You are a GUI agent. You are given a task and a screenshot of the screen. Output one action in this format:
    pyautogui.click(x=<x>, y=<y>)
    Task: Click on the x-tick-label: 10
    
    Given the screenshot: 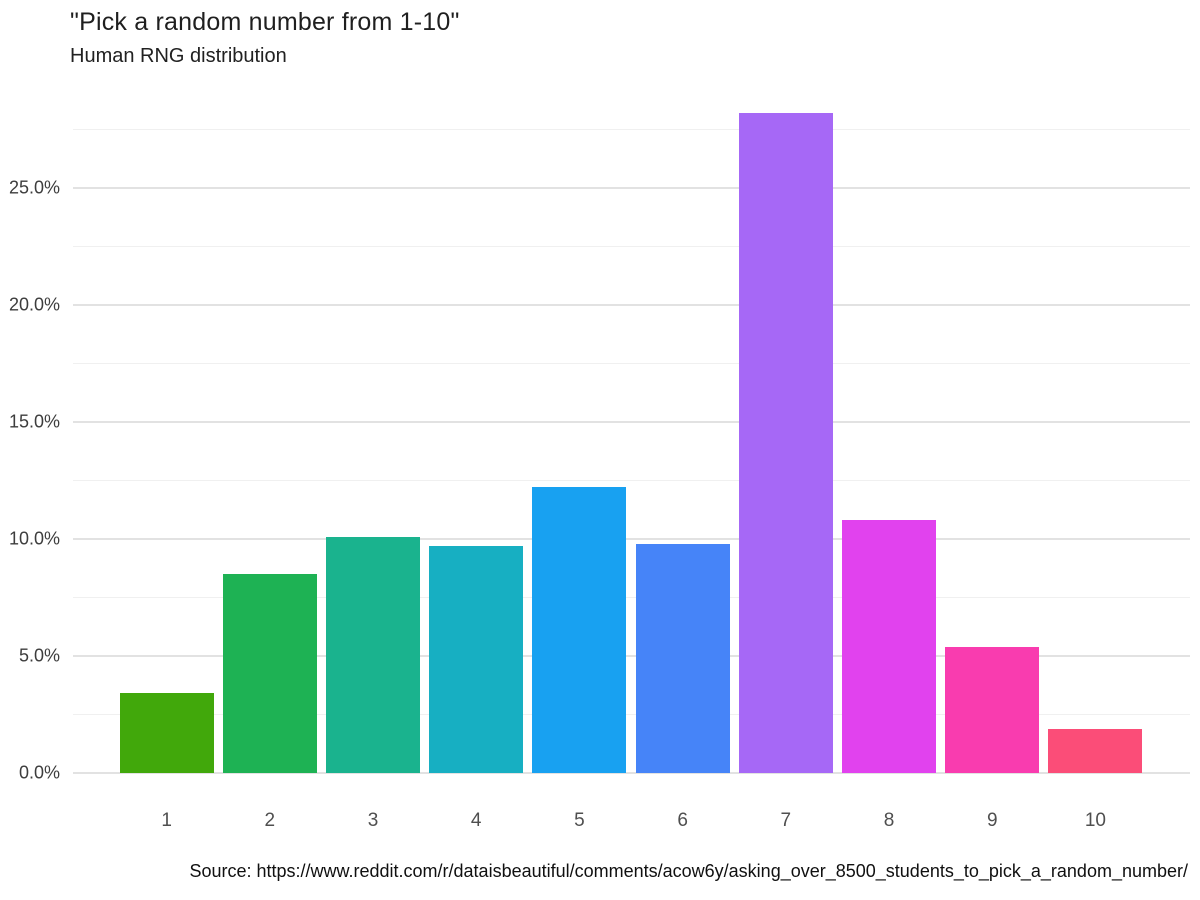 What is the action you would take?
    pyautogui.click(x=1095, y=820)
    